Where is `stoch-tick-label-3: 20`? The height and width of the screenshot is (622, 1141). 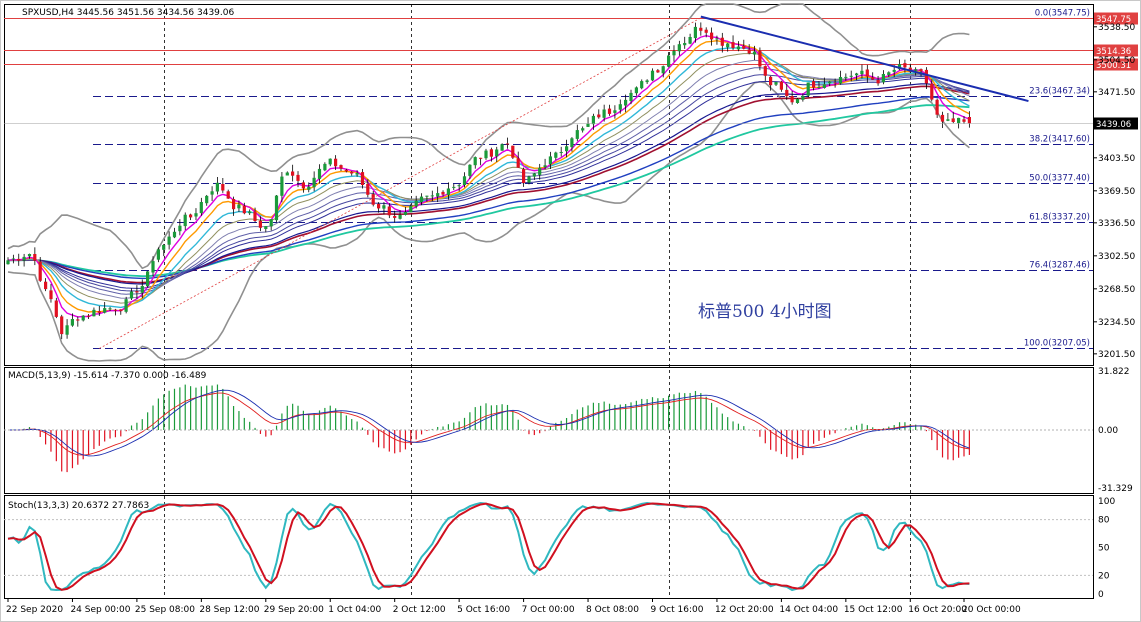
stoch-tick-label-3: 20 is located at coordinates (1104, 576).